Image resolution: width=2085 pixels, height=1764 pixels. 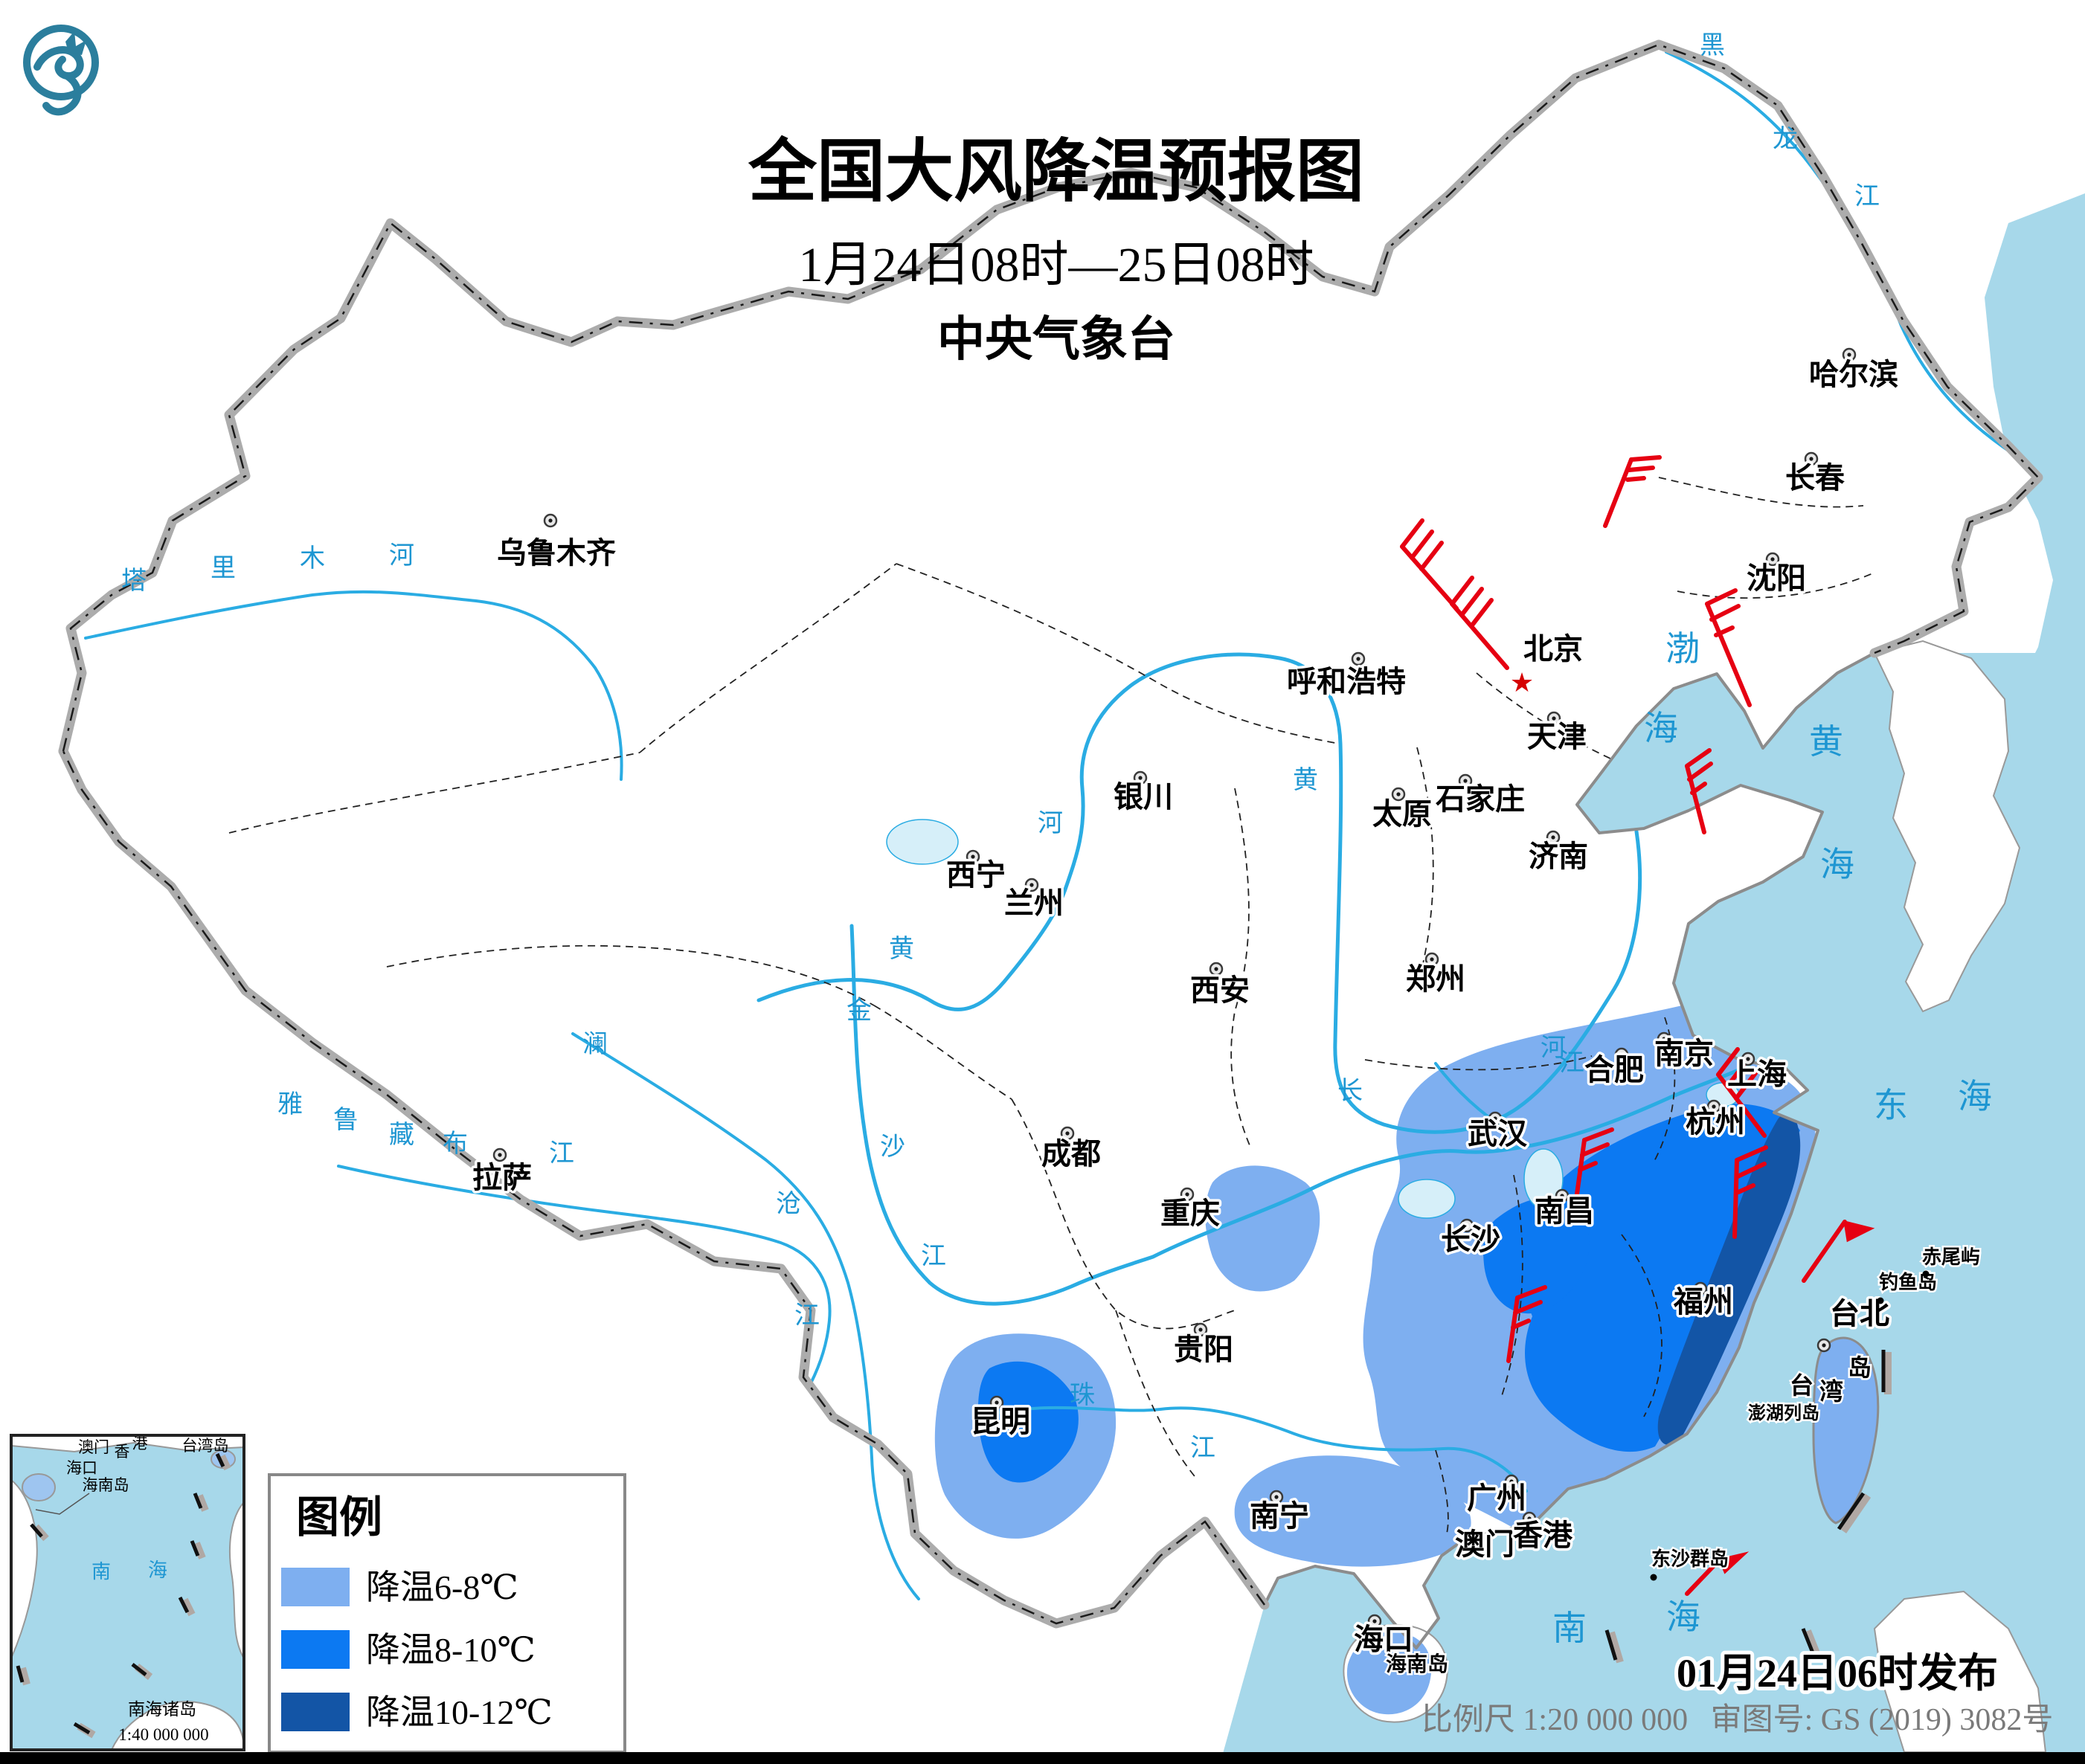 What do you see at coordinates (1860, 1367) in the screenshot?
I see `island-label: 岛` at bounding box center [1860, 1367].